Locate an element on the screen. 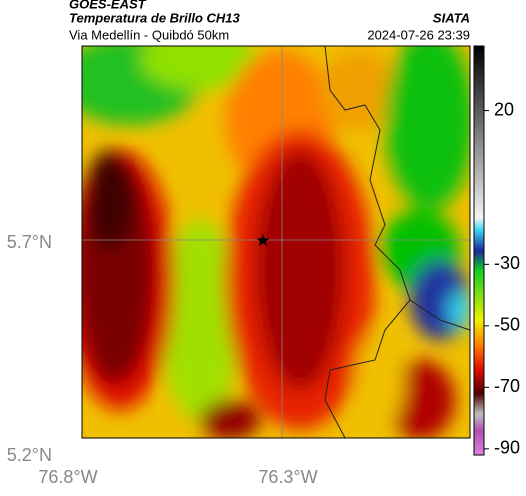 The image size is (526, 496). colorbar-tick-label: -70 is located at coordinates (507, 386).